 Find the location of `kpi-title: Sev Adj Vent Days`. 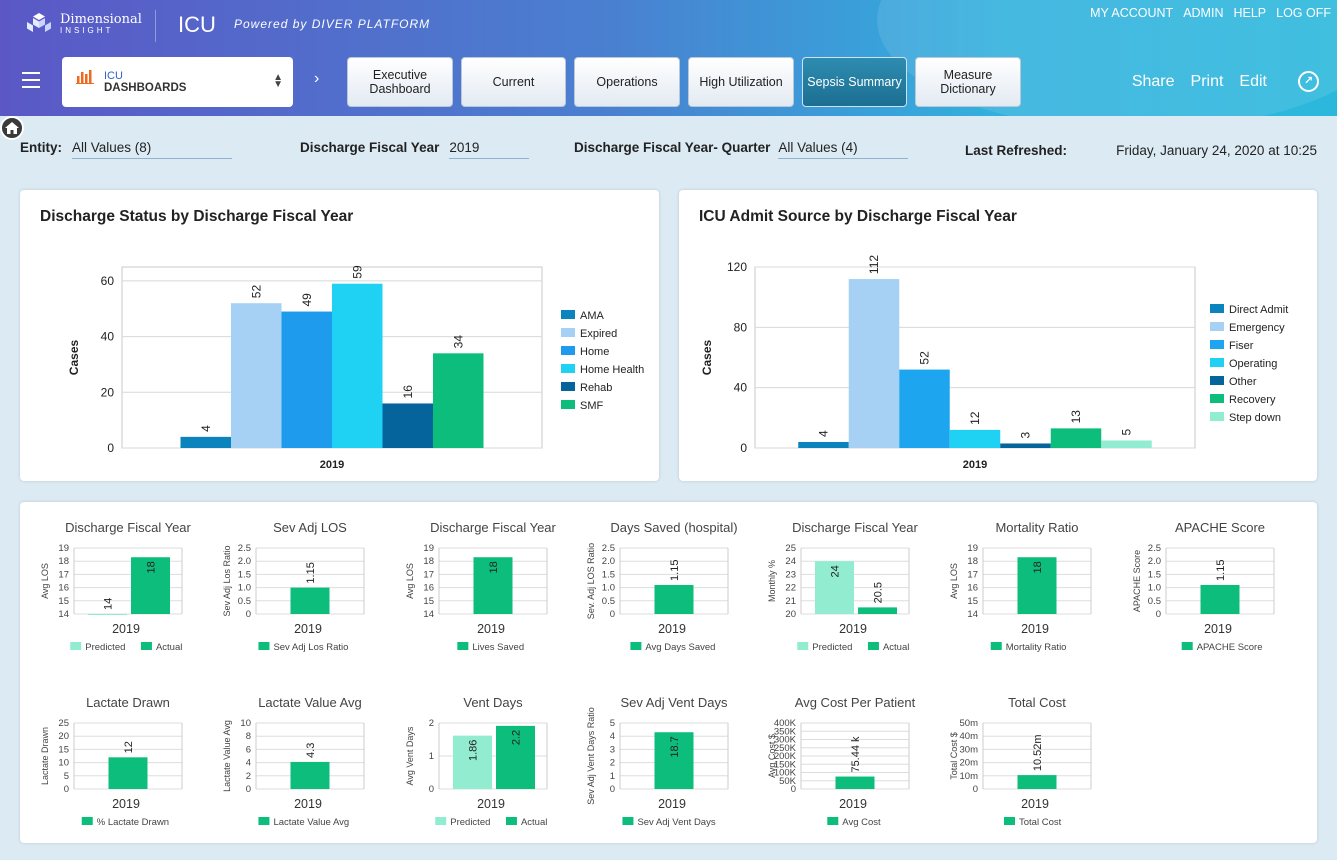

kpi-title: Sev Adj Vent Days is located at coordinates (674, 702).